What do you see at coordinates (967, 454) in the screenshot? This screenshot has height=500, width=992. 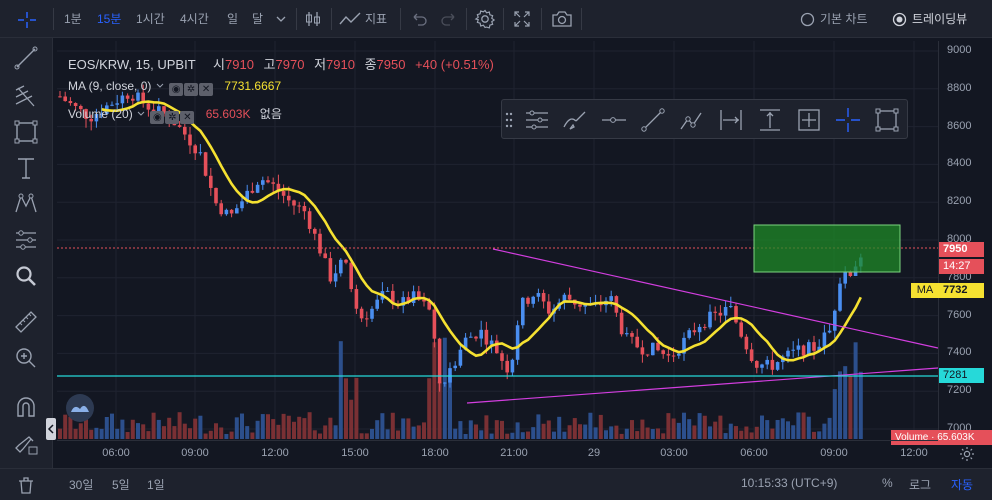 I see `gear-icon` at bounding box center [967, 454].